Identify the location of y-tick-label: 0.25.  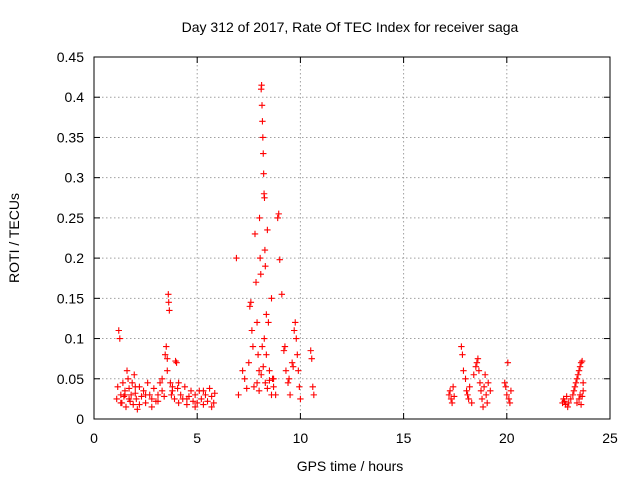
(70, 218).